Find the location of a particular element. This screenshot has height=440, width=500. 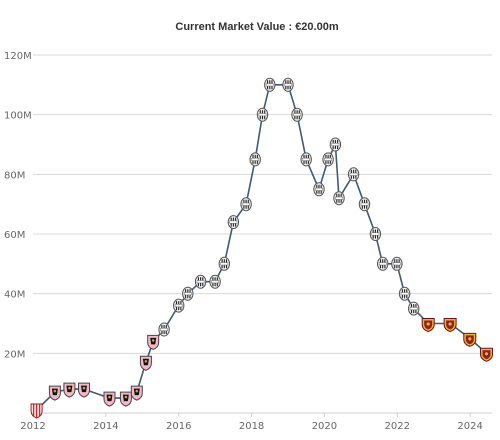

y-tick-label: 20M is located at coordinates (14, 354).